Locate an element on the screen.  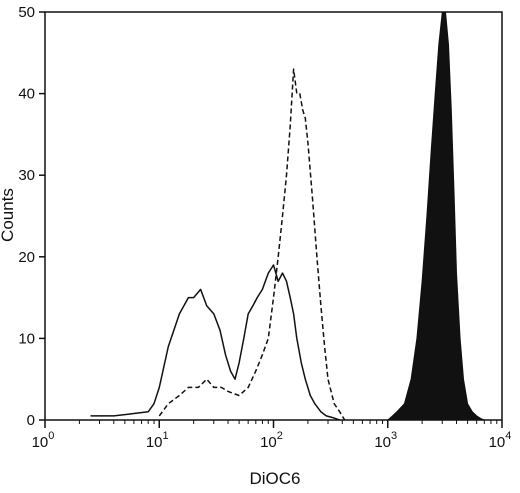
x-tick-label: 10² is located at coordinates (271, 440).